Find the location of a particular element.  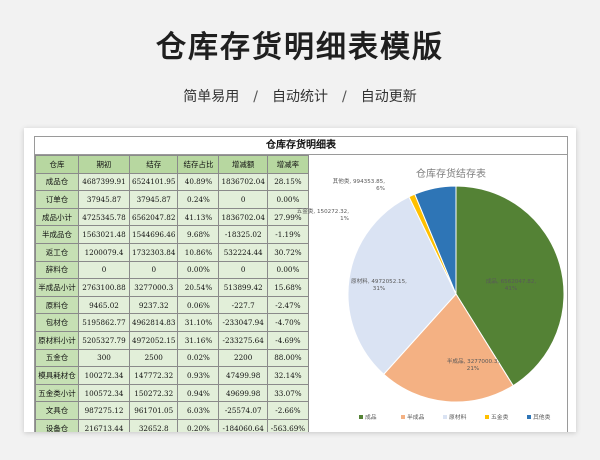

table-cell: -1.19% is located at coordinates (287, 234).